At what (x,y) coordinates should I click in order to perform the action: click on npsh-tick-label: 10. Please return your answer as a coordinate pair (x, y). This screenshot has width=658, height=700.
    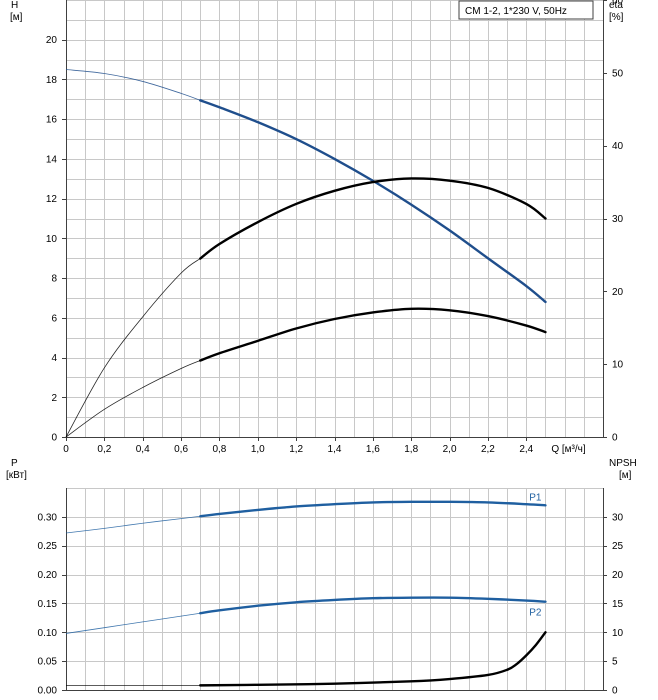
    Looking at the image, I should click on (618, 633).